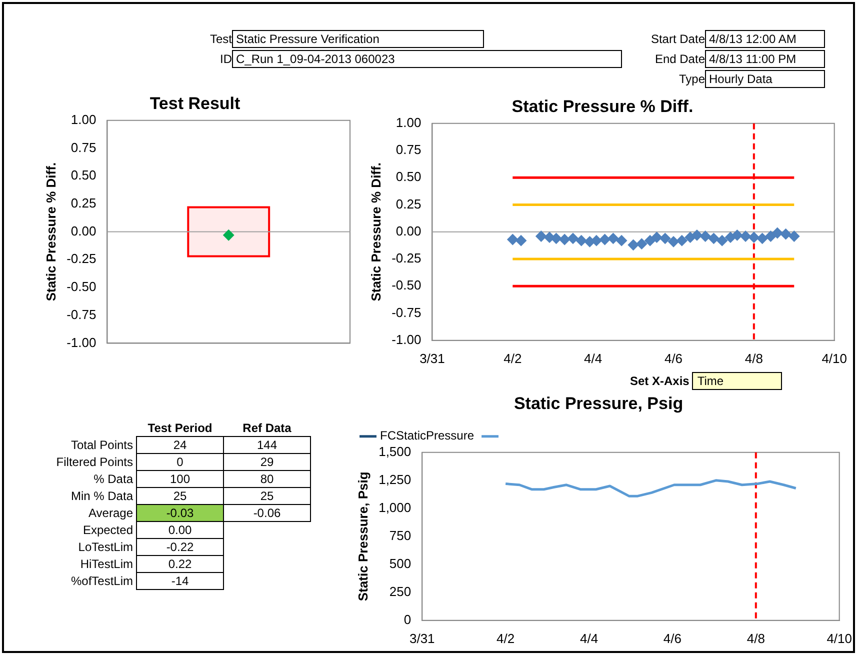  What do you see at coordinates (427, 435) in the screenshot?
I see `legend-label: FCStaticPressure` at bounding box center [427, 435].